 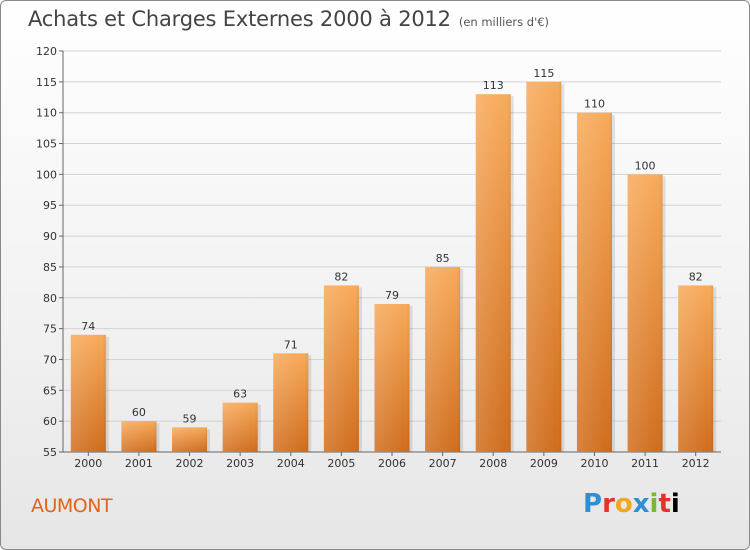 I want to click on x-tick-label: 2009, so click(x=544, y=463).